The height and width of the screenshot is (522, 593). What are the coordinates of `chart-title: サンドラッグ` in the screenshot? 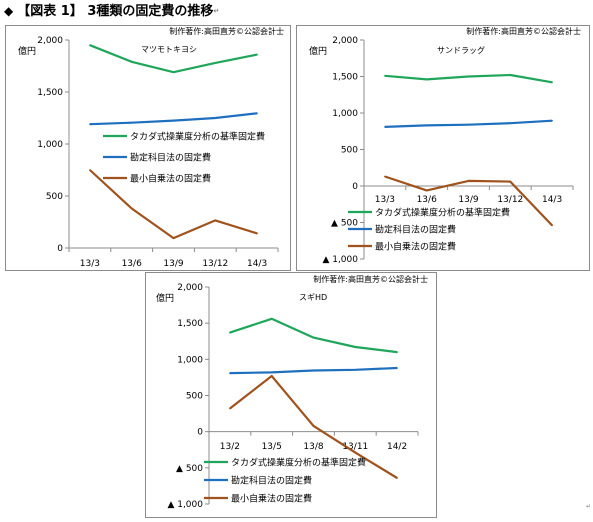 It's located at (461, 50).